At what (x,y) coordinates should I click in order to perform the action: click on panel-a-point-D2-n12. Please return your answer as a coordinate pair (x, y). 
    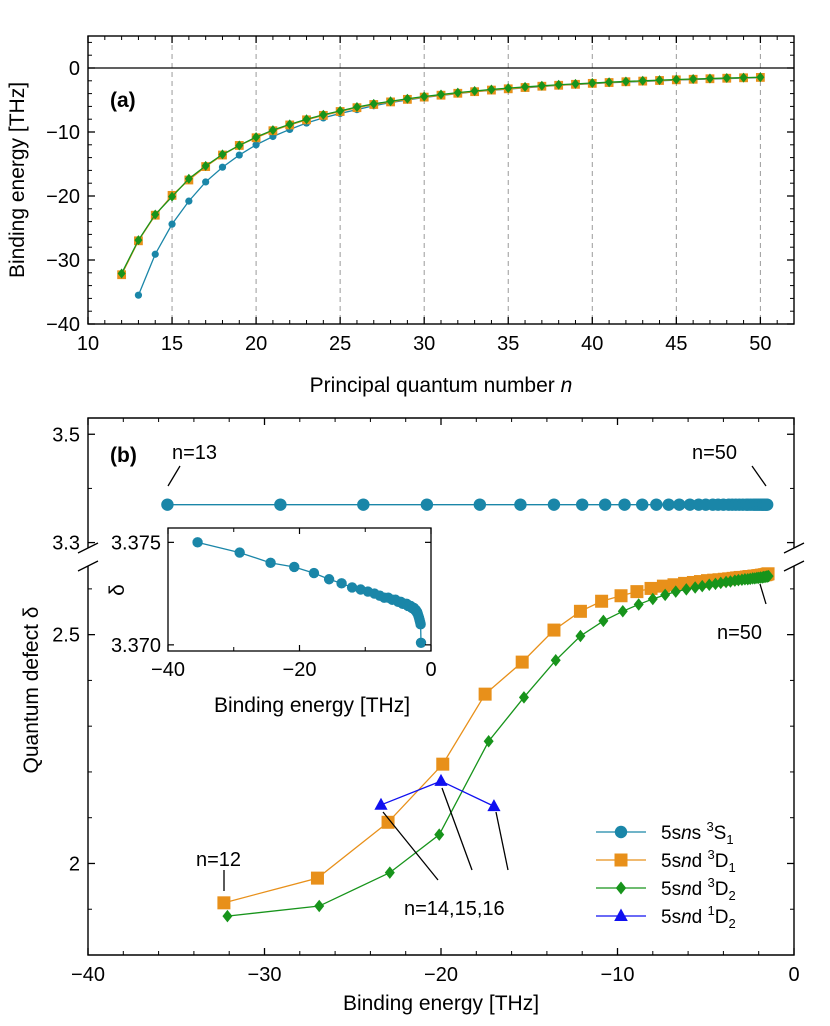
    Looking at the image, I should click on (121, 273).